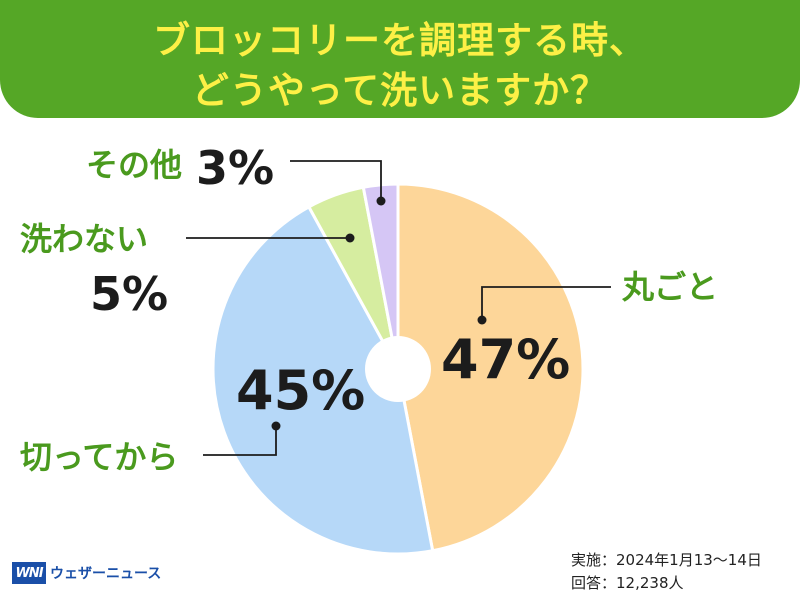 Image resolution: width=800 pixels, height=600 pixels. I want to click on logo-mark: WNI, so click(29, 573).